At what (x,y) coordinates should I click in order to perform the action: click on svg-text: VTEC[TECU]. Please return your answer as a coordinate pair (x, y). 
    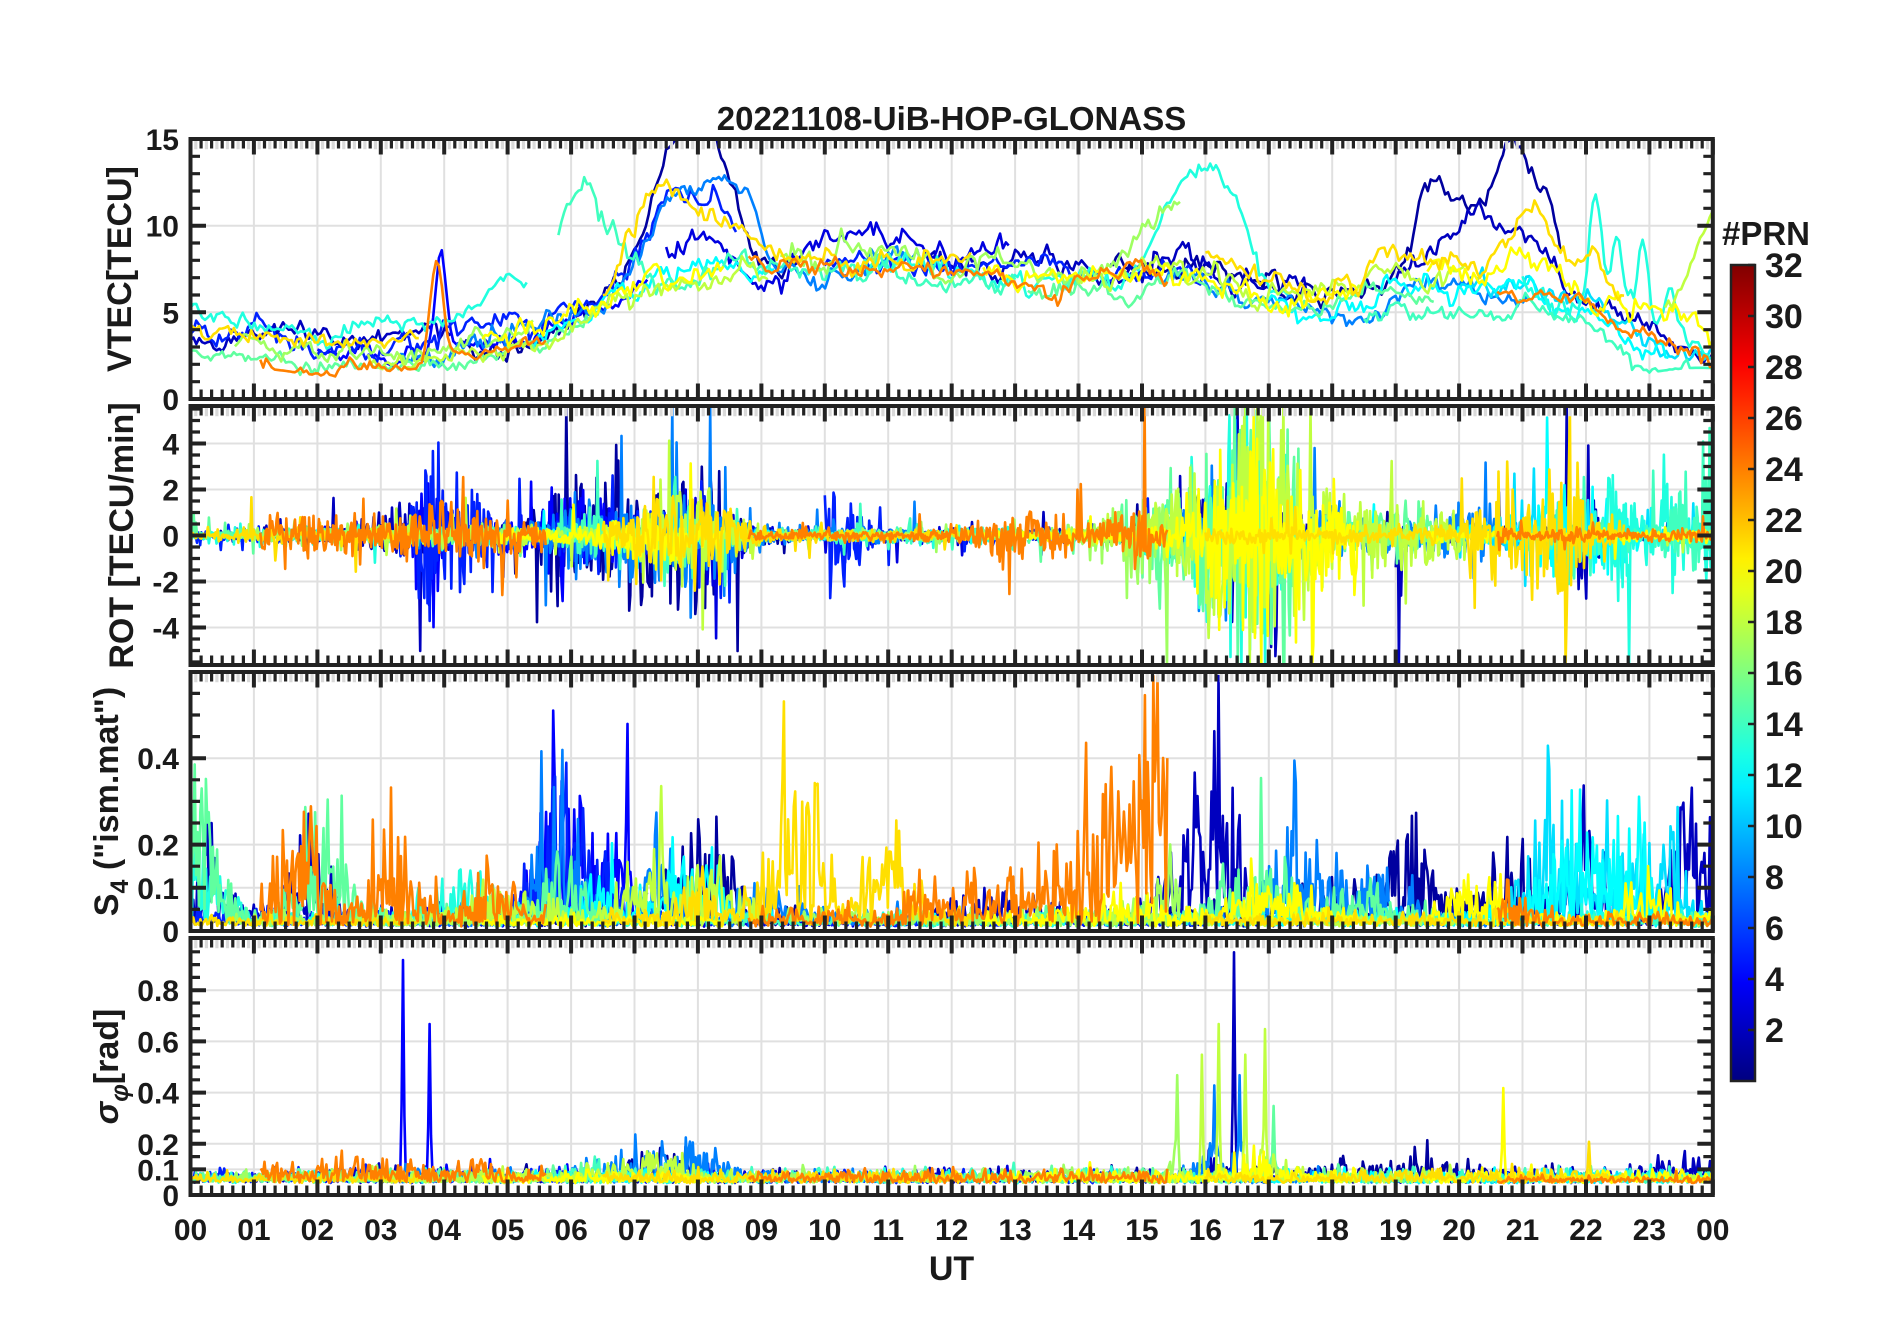
    Looking at the image, I should click on (120, 269).